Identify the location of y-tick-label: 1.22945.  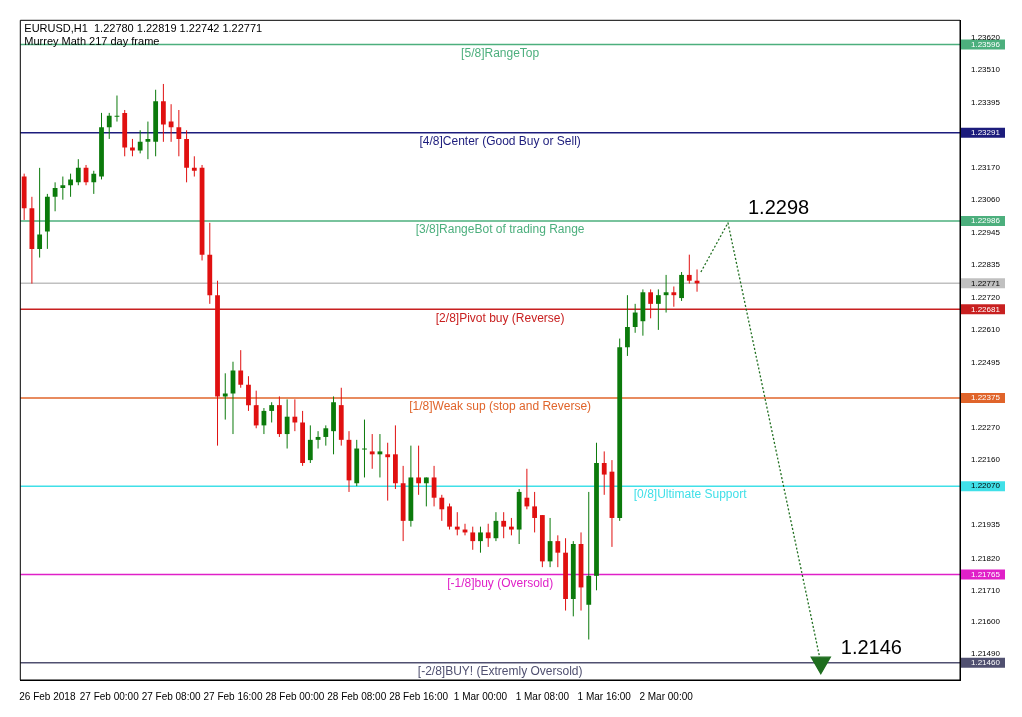
(986, 233).